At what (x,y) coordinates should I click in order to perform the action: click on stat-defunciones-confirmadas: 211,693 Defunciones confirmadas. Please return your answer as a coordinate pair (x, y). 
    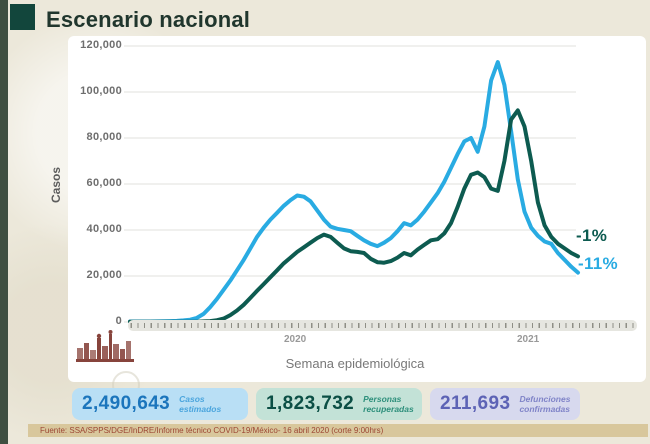
    Looking at the image, I should click on (505, 404).